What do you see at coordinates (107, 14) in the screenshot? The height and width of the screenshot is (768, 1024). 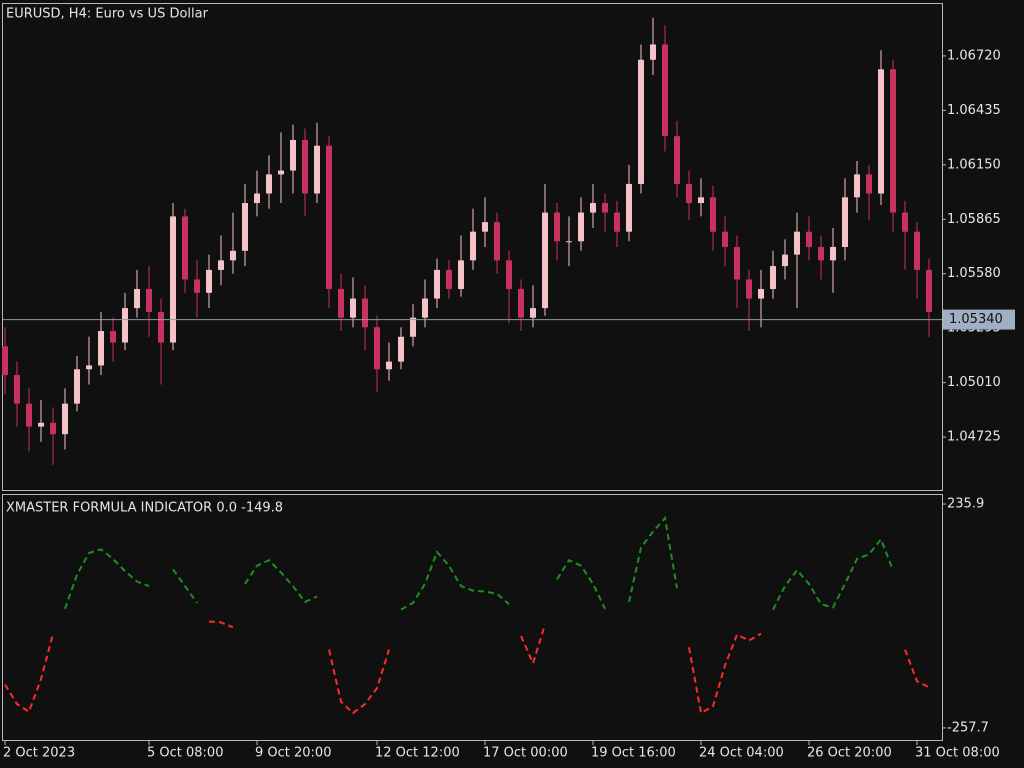 I see `chart-title: EURUSD, H4: Euro vs US Dollar` at bounding box center [107, 14].